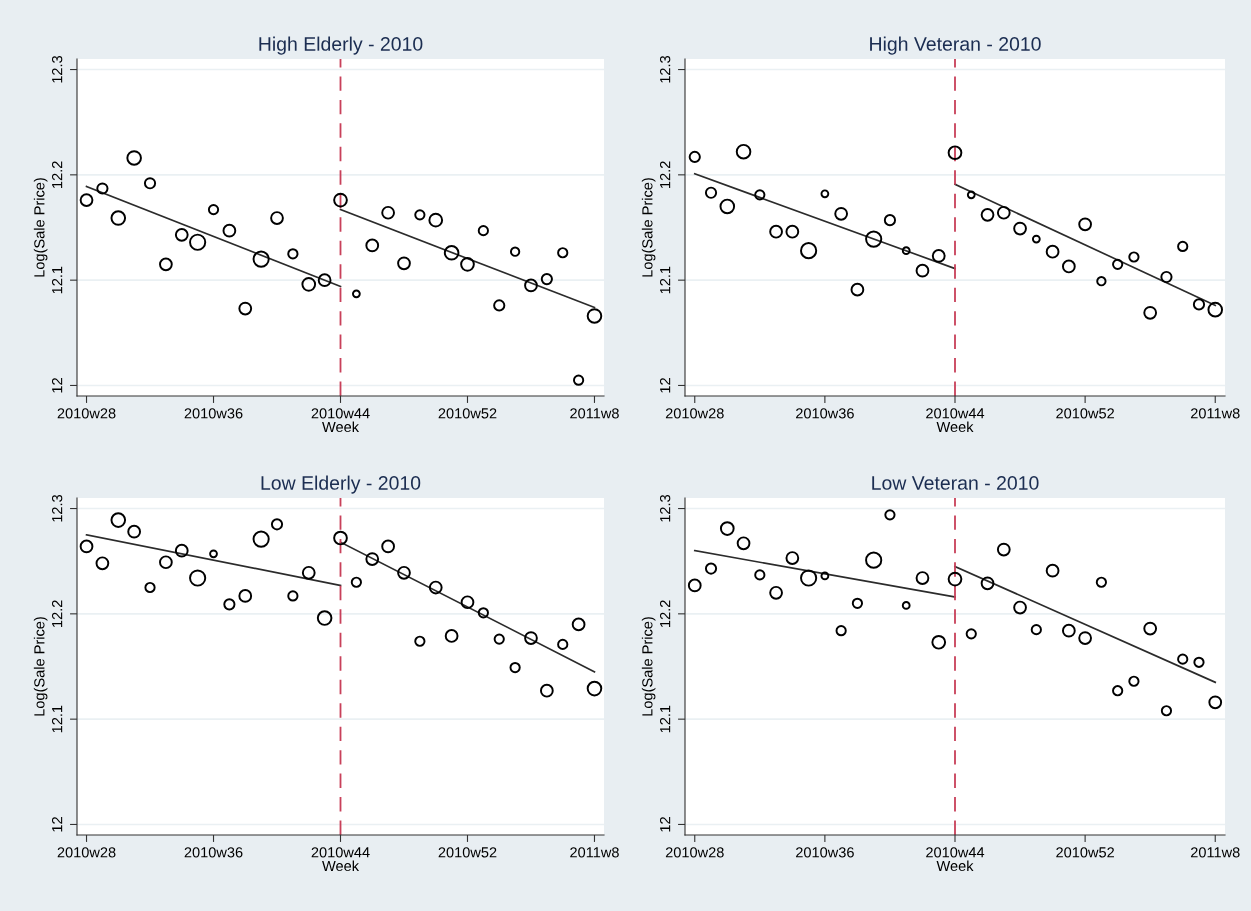  I want to click on chart-title: Low Elderly - 2010, so click(341, 484).